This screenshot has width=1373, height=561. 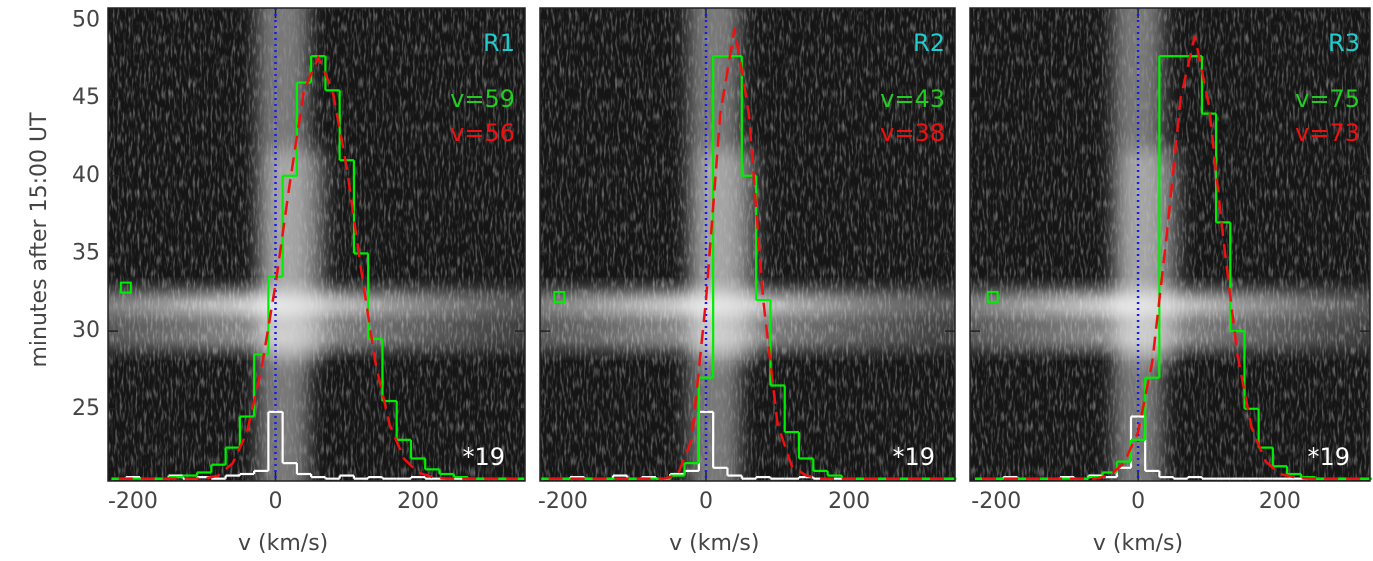 I want to click on panel-label: R3, so click(x=1344, y=43).